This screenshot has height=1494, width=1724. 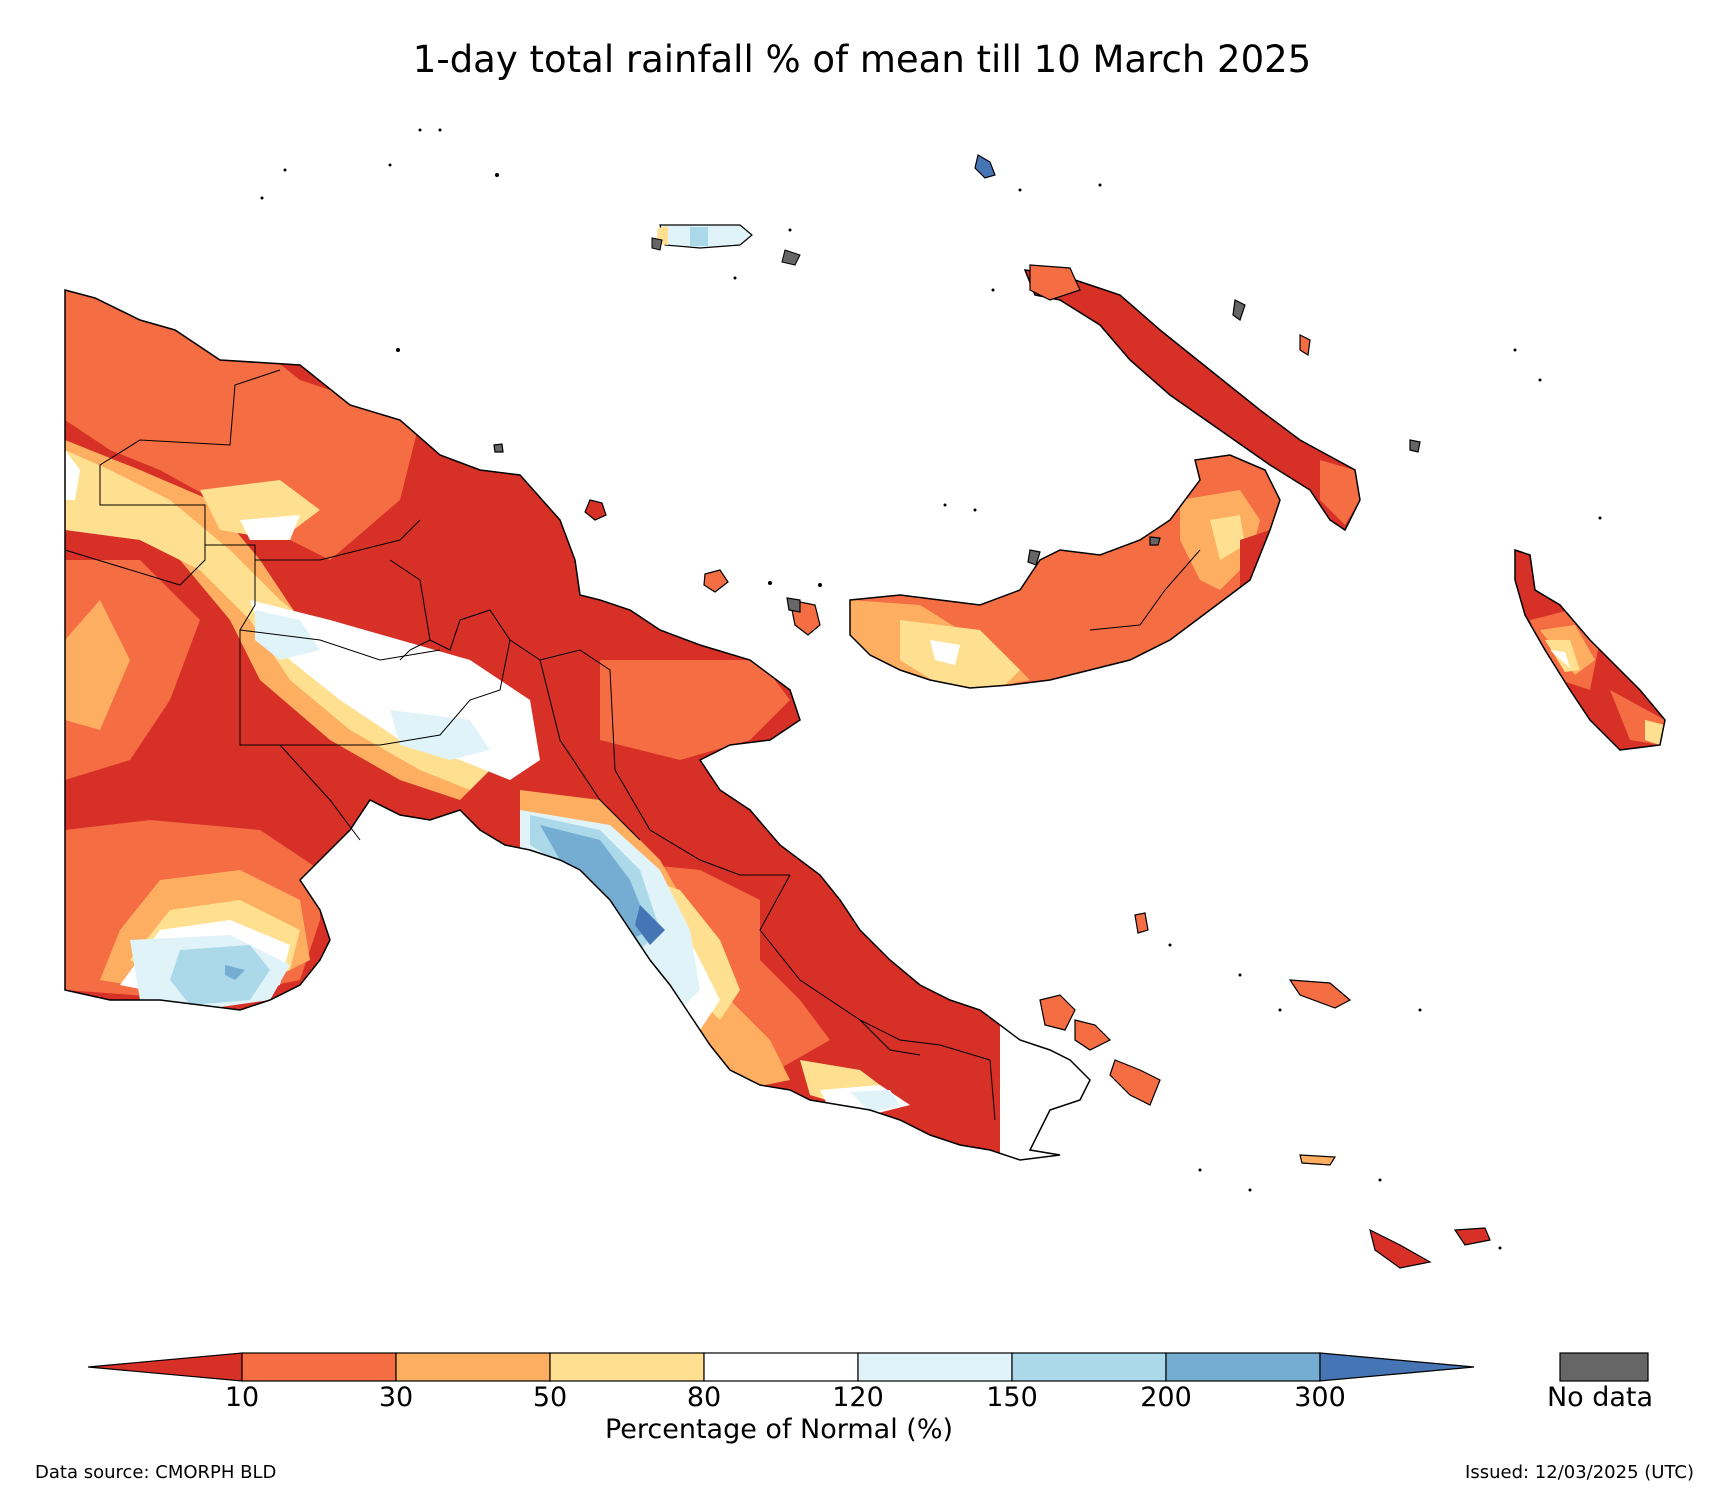 I want to click on no-data-swatch, so click(x=1604, y=1367).